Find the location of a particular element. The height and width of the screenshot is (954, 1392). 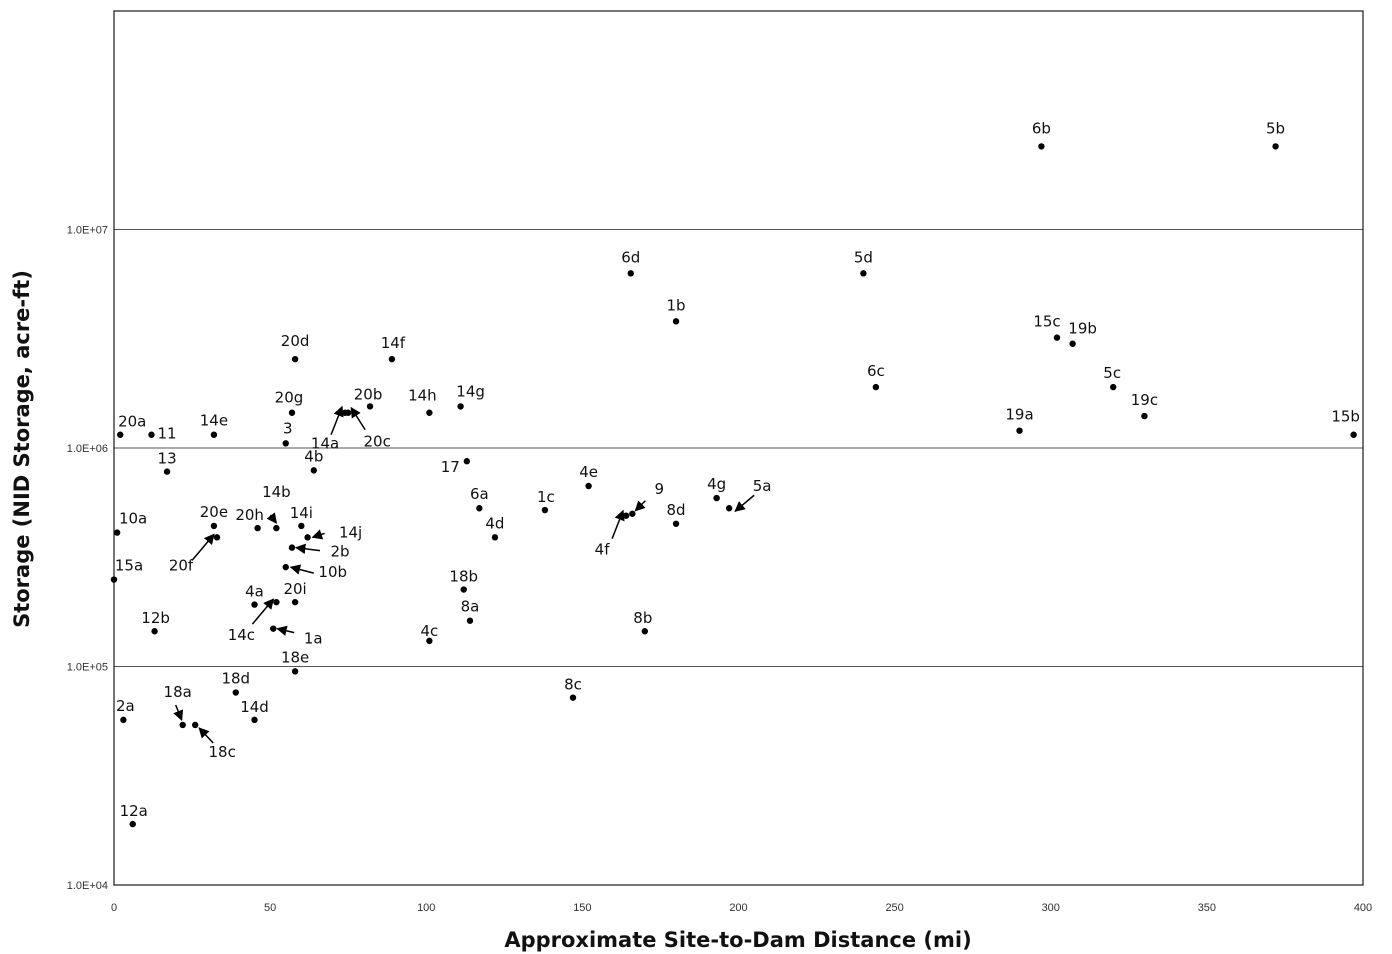

leader-arrow-14a is located at coordinates (337, 420).